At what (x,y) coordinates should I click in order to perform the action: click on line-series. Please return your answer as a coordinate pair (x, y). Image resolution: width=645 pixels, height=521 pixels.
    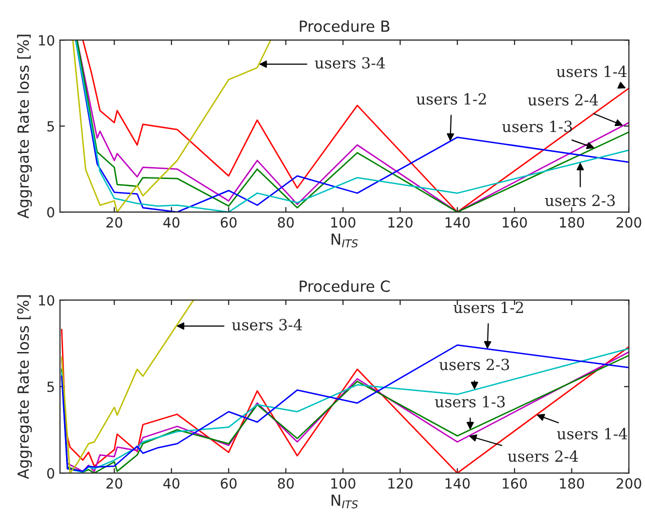
    Looking at the image, I should click on (172, 126).